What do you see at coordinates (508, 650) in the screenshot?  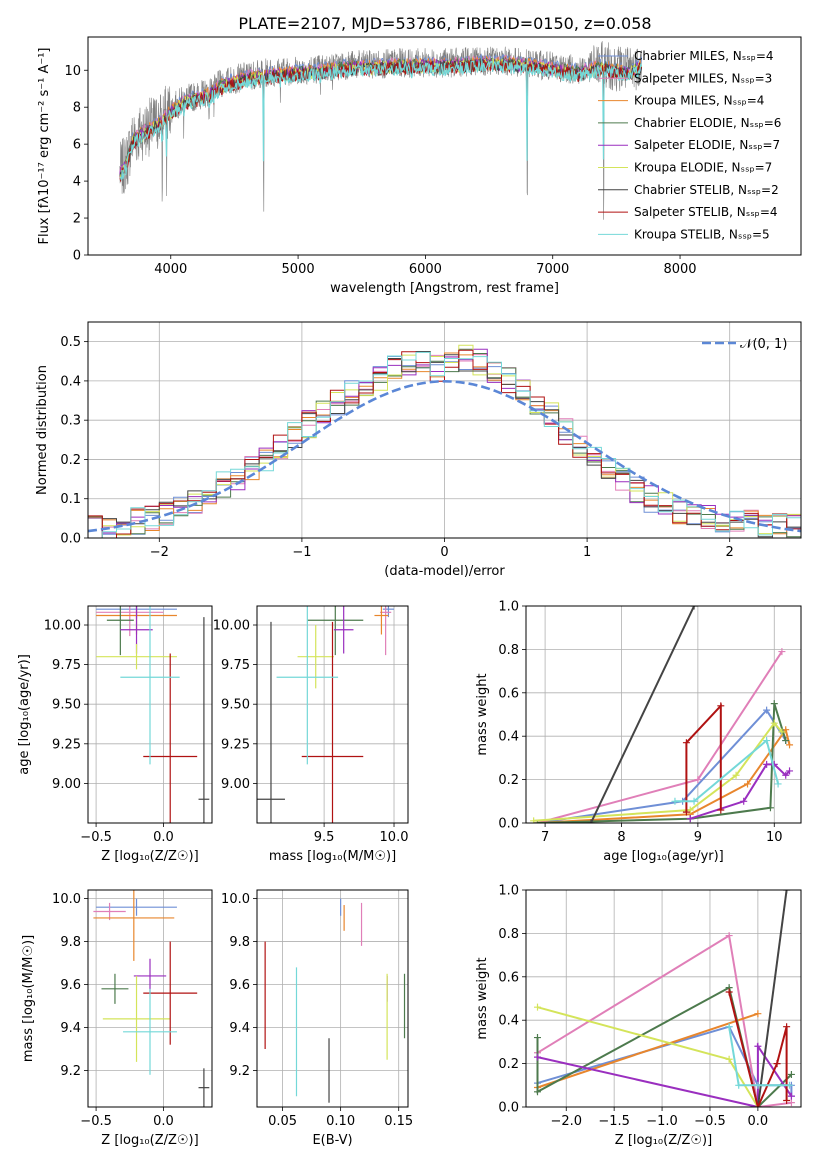 I see `weight-vs-age-ytick-label: 0.8` at bounding box center [508, 650].